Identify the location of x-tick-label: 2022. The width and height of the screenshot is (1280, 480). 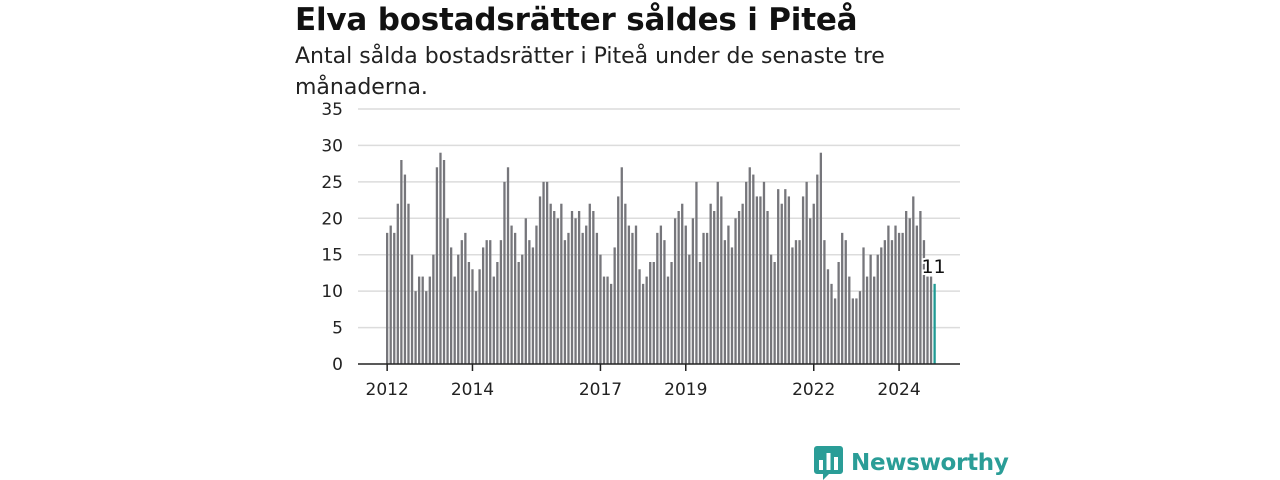
(813, 390).